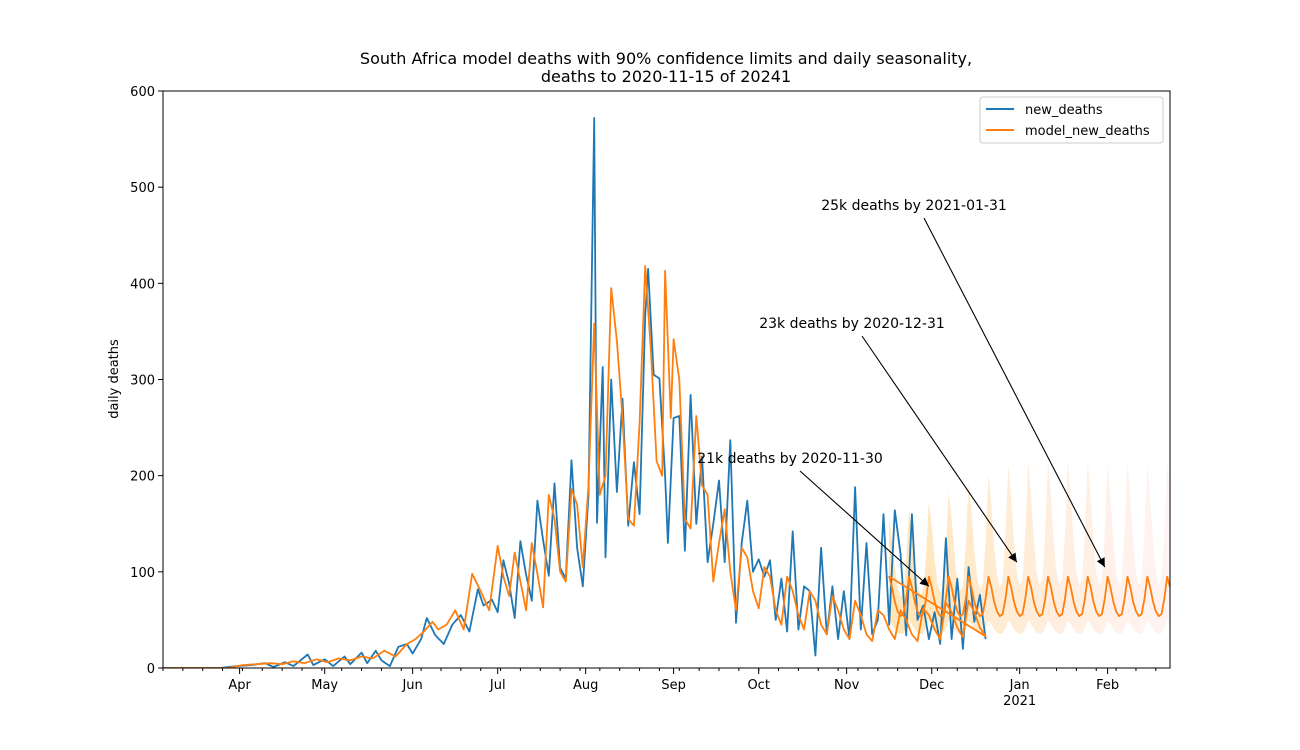  I want to click on chart-subtitle: deaths to 2020-11-15 of 20241, so click(666, 76).